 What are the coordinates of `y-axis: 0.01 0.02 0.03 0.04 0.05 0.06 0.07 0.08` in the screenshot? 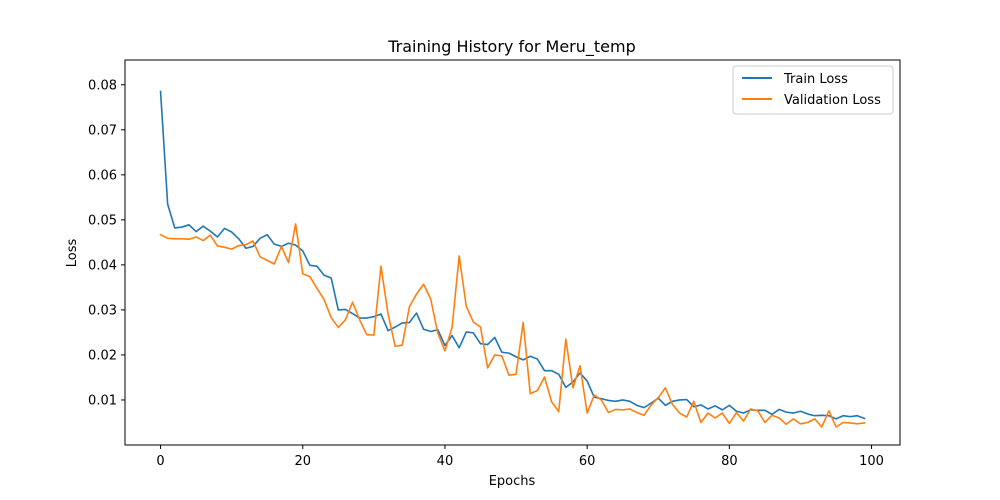 It's located at (106, 243).